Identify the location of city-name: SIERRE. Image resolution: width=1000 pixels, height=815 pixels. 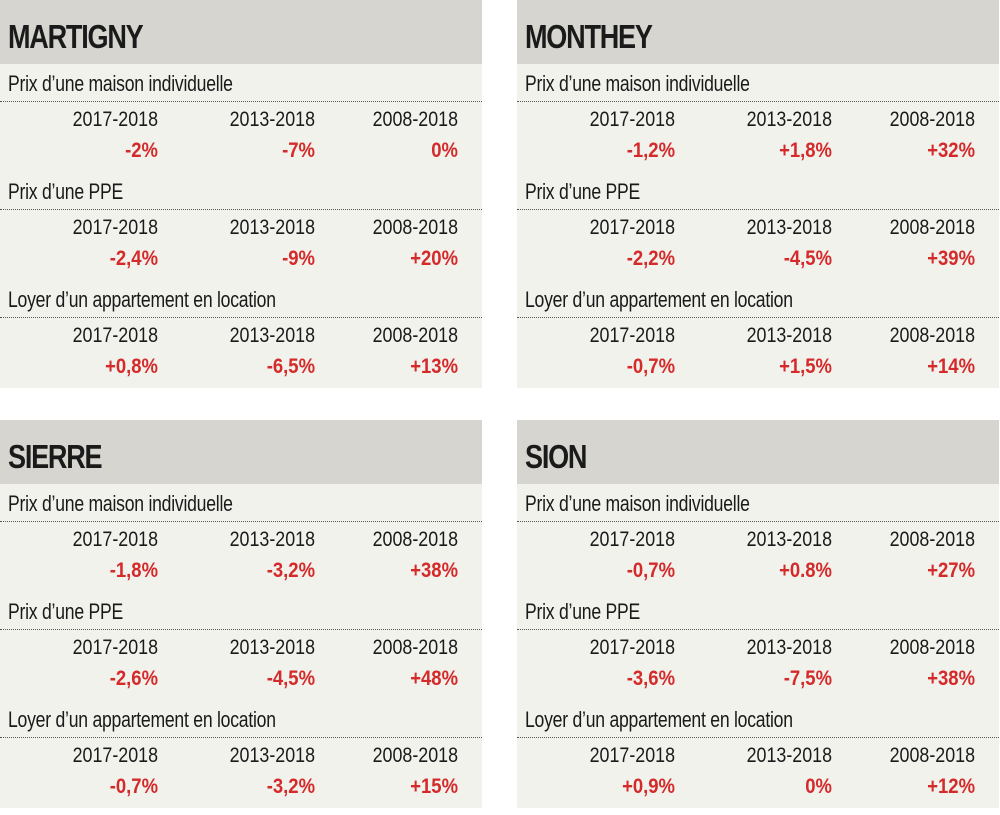
(55, 456).